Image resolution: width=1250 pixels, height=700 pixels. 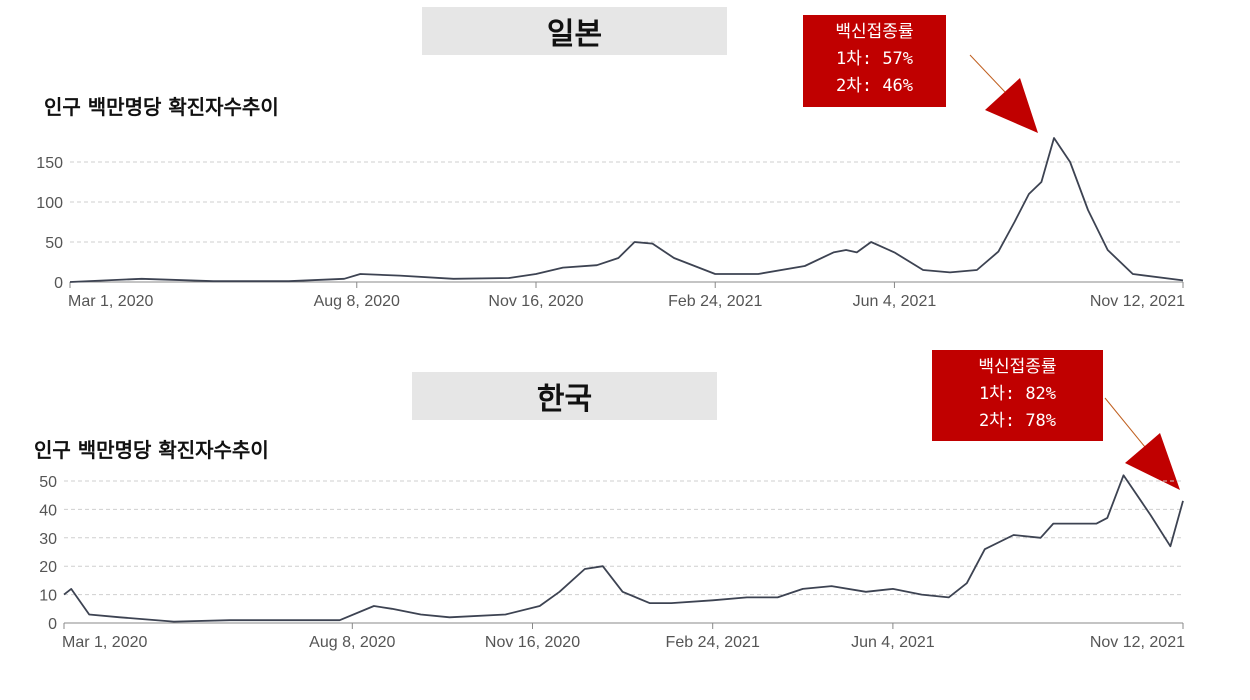 What do you see at coordinates (715, 301) in the screenshot?
I see `japan-x-tick-label: Feb 24, 2021` at bounding box center [715, 301].